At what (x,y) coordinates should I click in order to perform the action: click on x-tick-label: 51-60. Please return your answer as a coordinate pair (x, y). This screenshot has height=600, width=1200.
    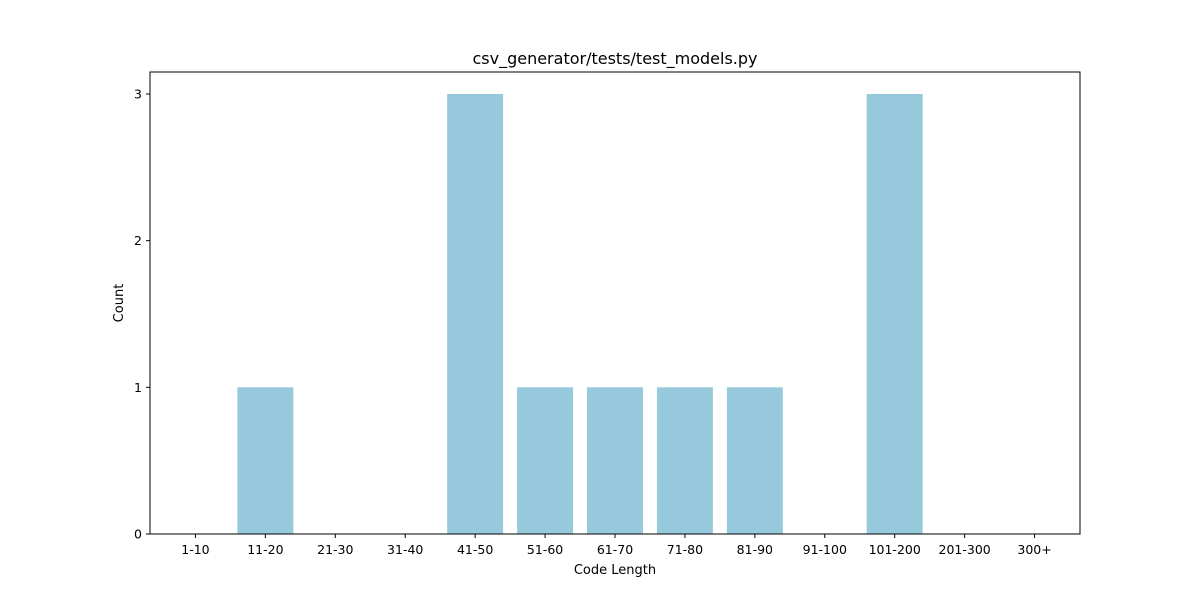
    Looking at the image, I should click on (545, 549).